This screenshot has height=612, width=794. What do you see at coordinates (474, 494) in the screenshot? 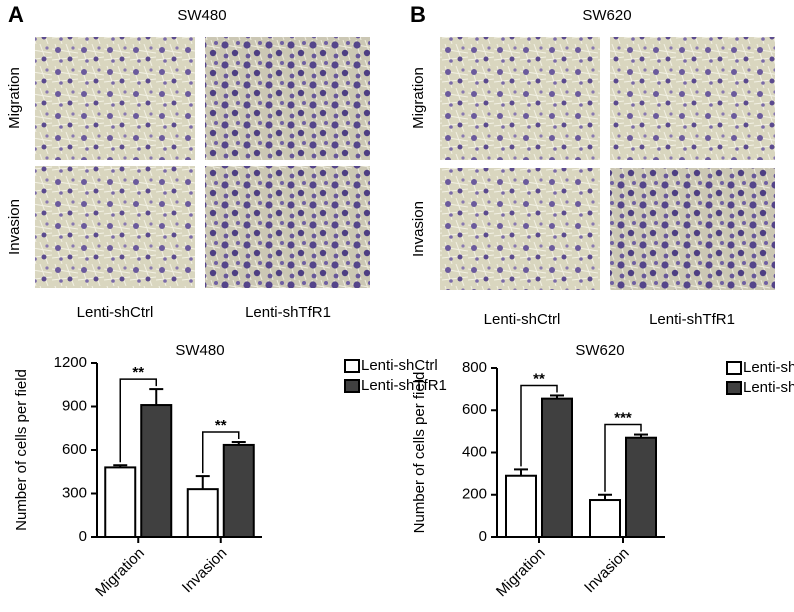
I see `y-tick-label: 200` at bounding box center [474, 494].